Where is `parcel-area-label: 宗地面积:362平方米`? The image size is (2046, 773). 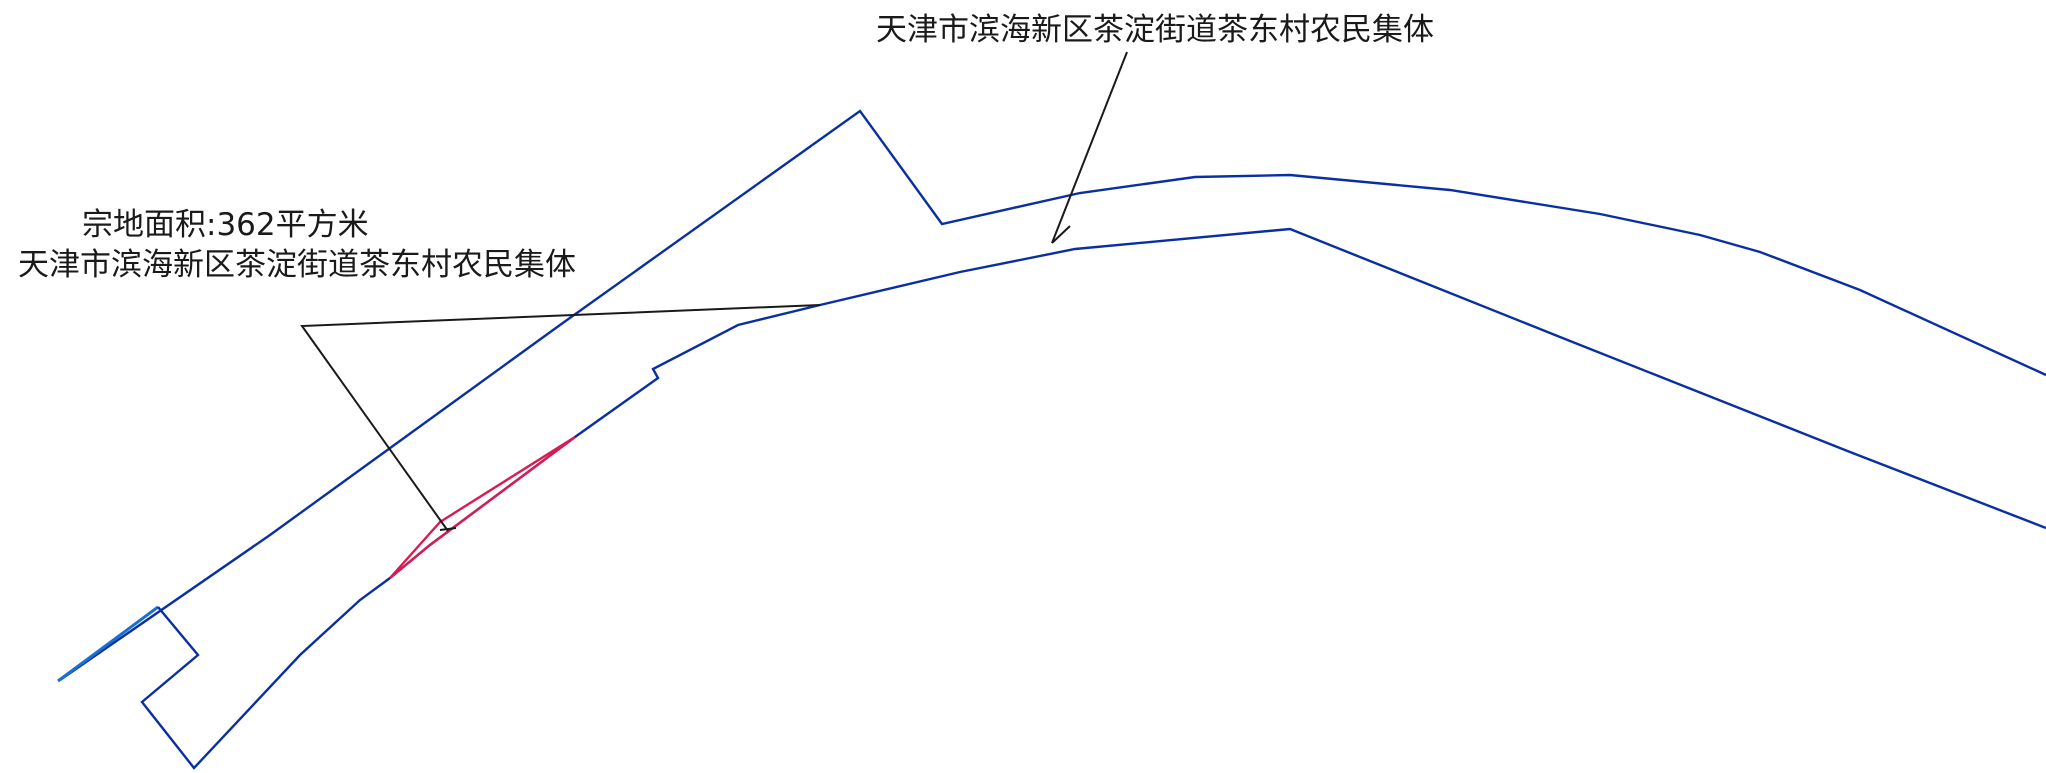
parcel-area-label: 宗地面积:362平方米 is located at coordinates (225, 225).